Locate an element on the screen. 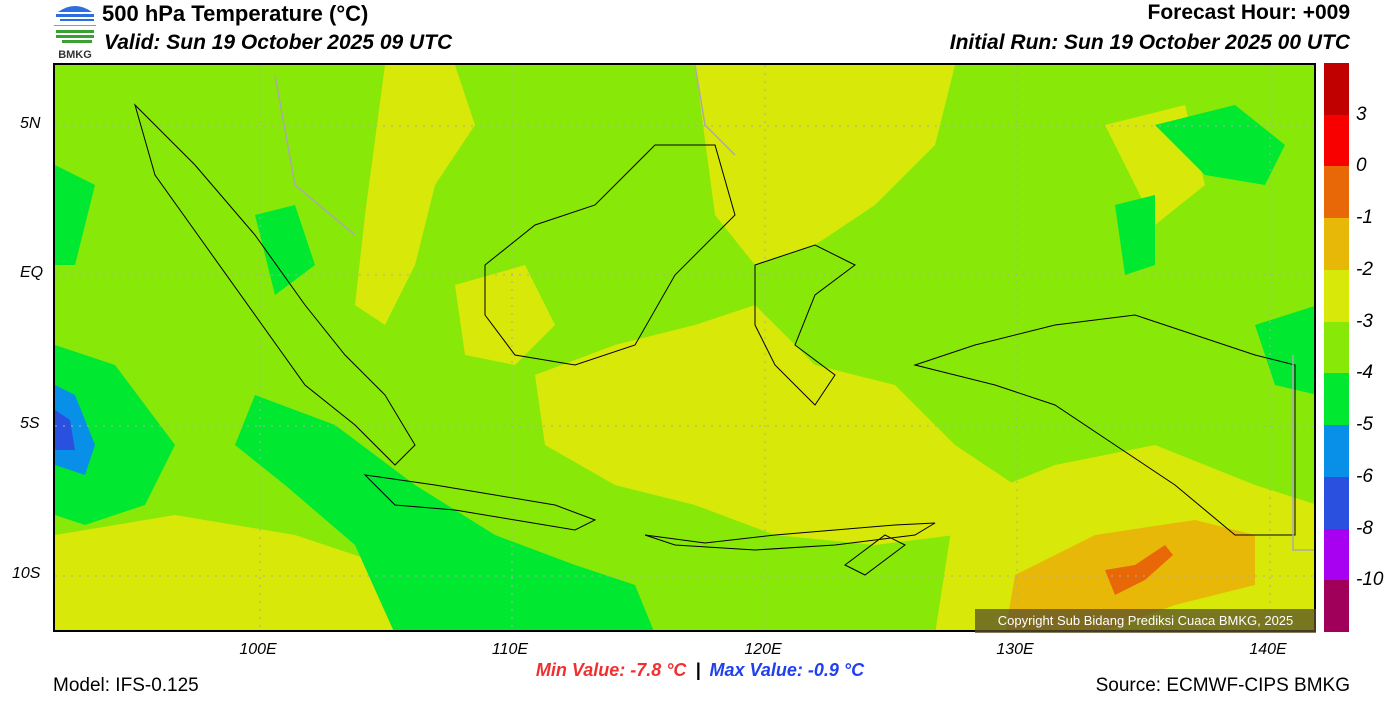  lon-label: 100E is located at coordinates (258, 649).